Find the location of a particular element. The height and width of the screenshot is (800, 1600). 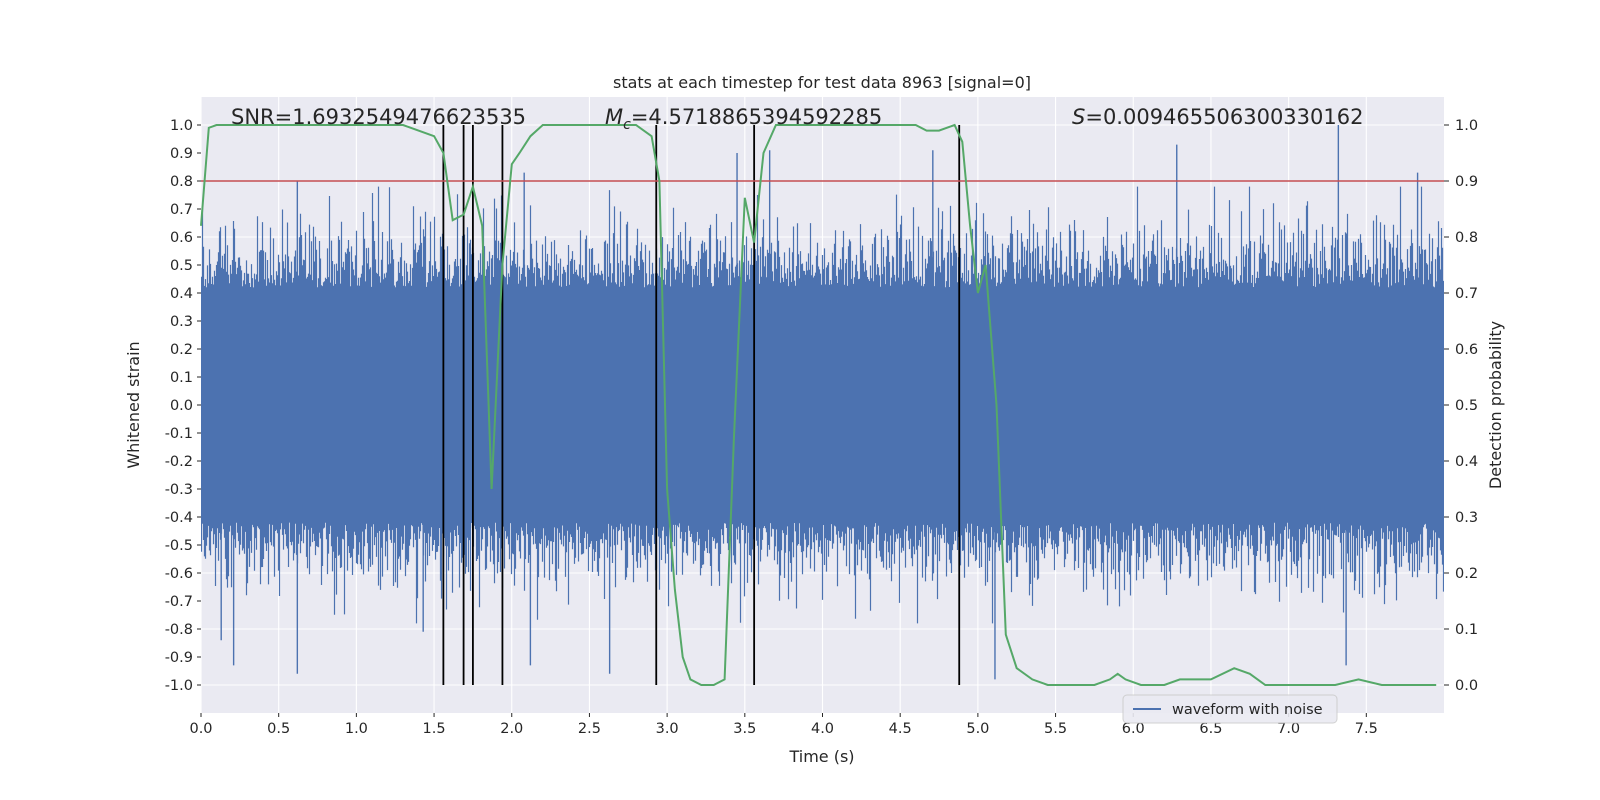

y-tick-label-19: 0.9 is located at coordinates (181, 154).